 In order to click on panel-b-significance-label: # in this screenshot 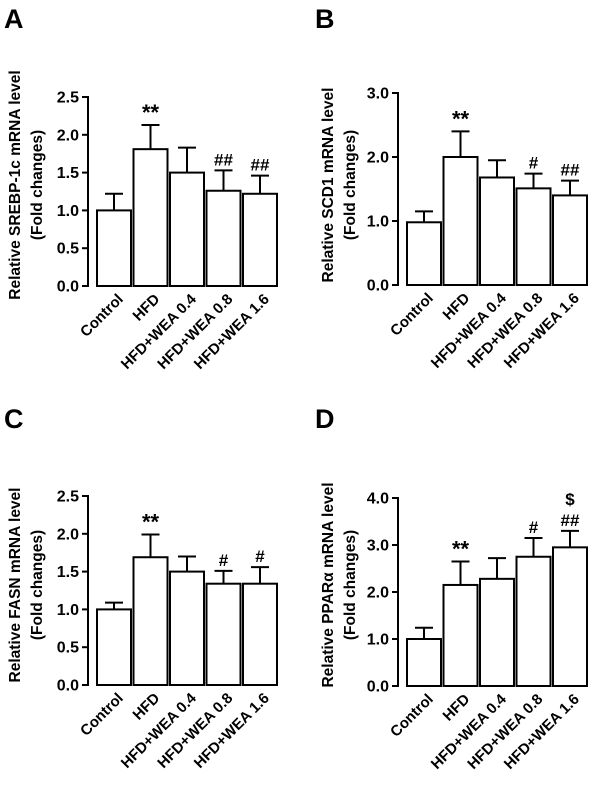, I will do `click(534, 163)`.